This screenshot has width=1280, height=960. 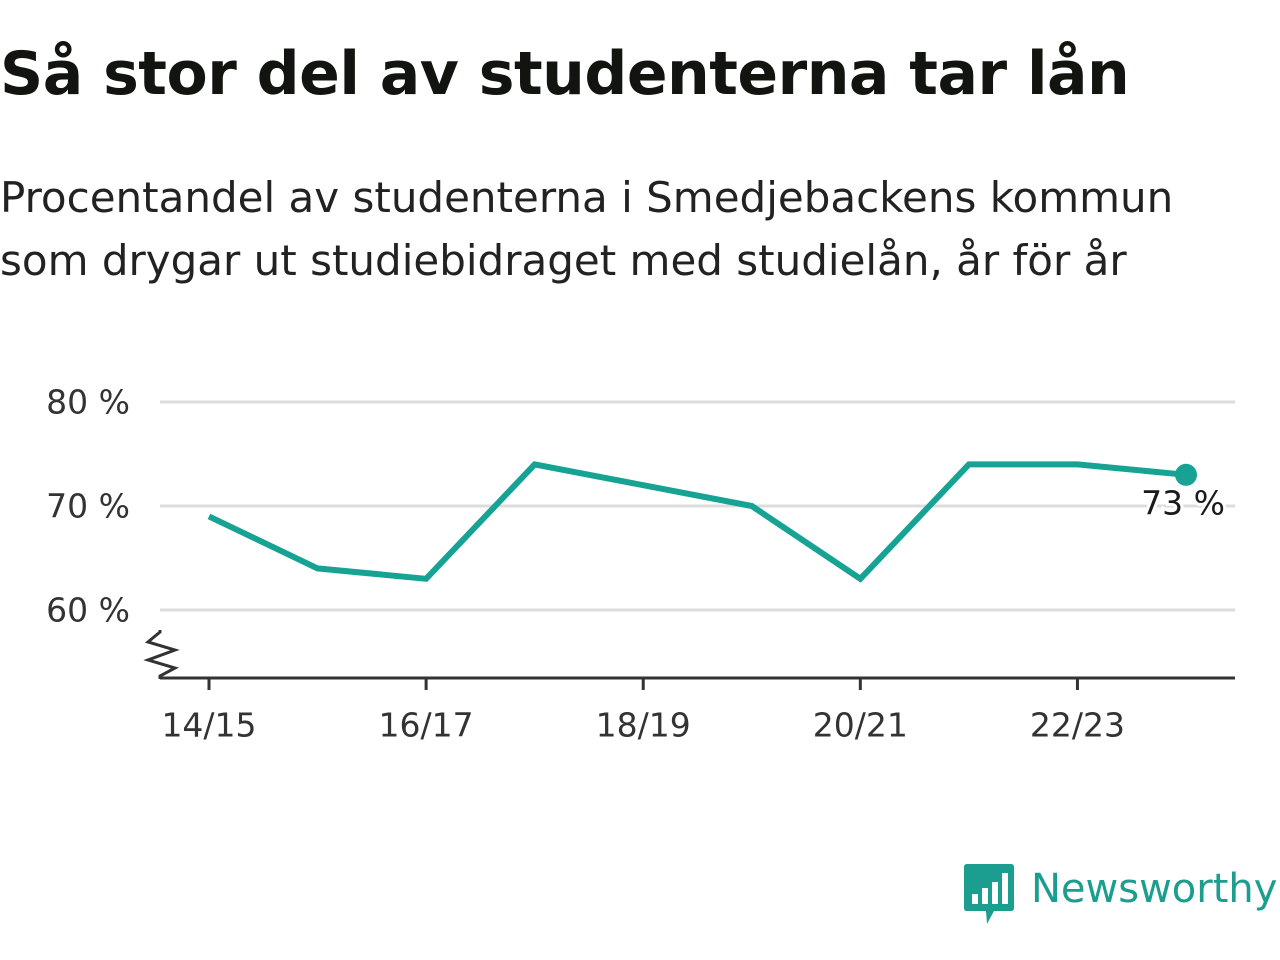 What do you see at coordinates (565, 74) in the screenshot?
I see `chart-title: Så stor del av studenterna tar lån` at bounding box center [565, 74].